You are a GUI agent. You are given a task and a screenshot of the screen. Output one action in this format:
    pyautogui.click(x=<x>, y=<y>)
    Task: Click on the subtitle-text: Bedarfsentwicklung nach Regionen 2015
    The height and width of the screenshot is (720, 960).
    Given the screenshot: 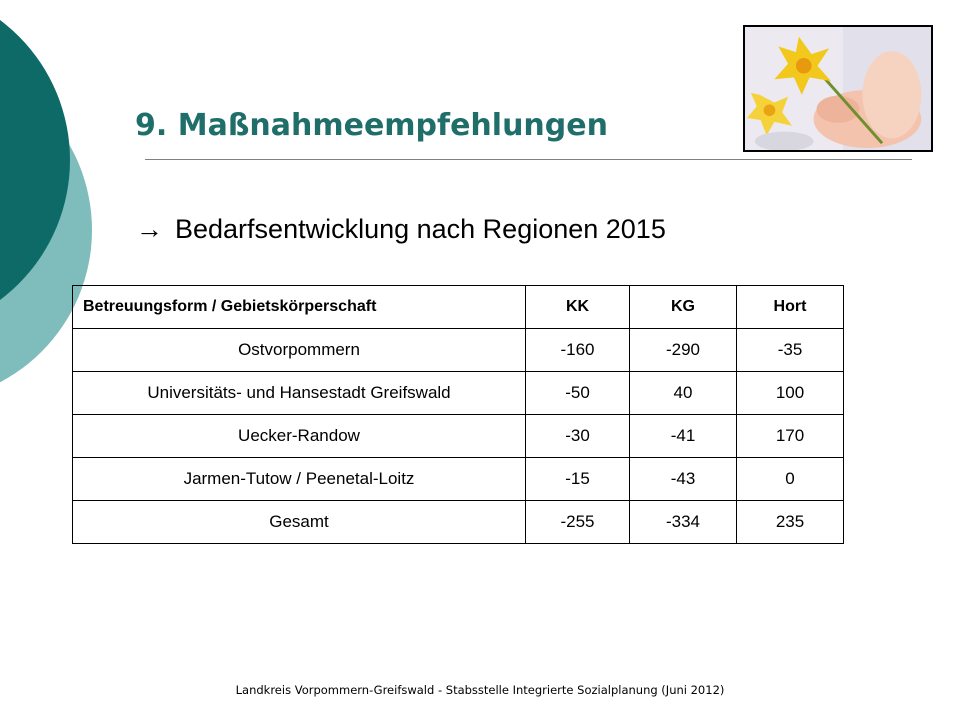 What is the action you would take?
    pyautogui.click(x=420, y=229)
    